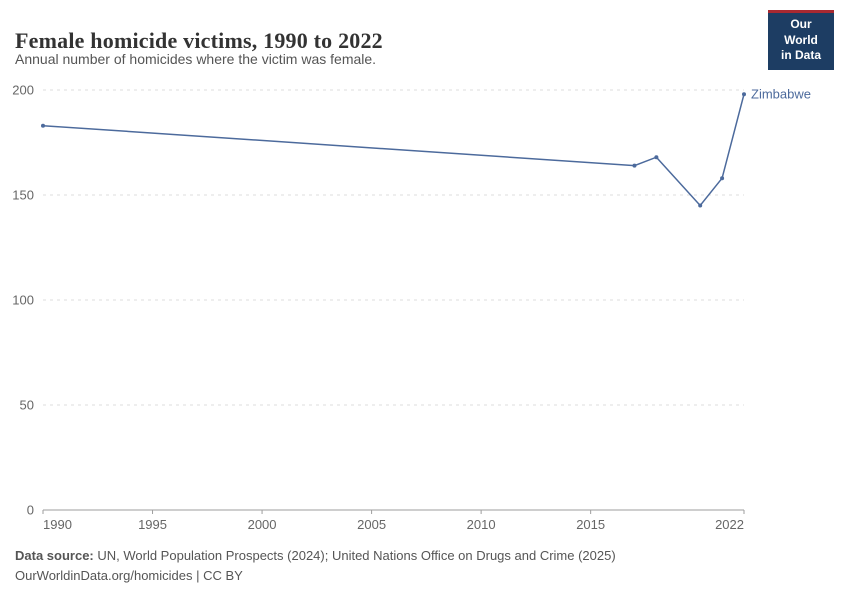  Describe the element at coordinates (781, 94) in the screenshot. I see `series-label-zimbabwe: Zimbabwe` at that location.